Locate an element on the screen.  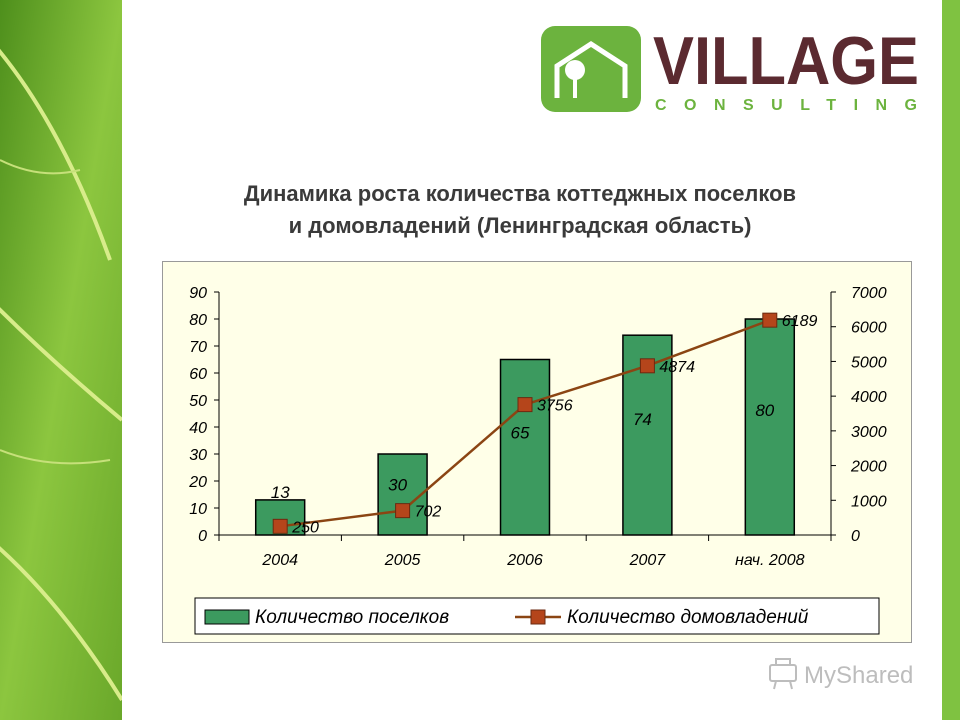
right-tick-label: 2000 is located at coordinates (868, 467).